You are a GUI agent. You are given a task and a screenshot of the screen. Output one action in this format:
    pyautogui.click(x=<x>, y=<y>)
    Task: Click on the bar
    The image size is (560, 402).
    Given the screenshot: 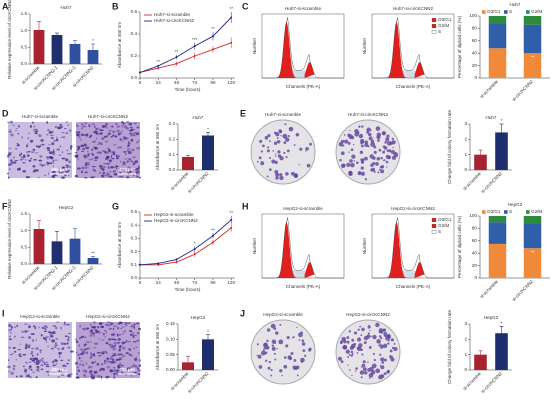 What is the action you would take?
    pyautogui.click(x=188, y=163)
    